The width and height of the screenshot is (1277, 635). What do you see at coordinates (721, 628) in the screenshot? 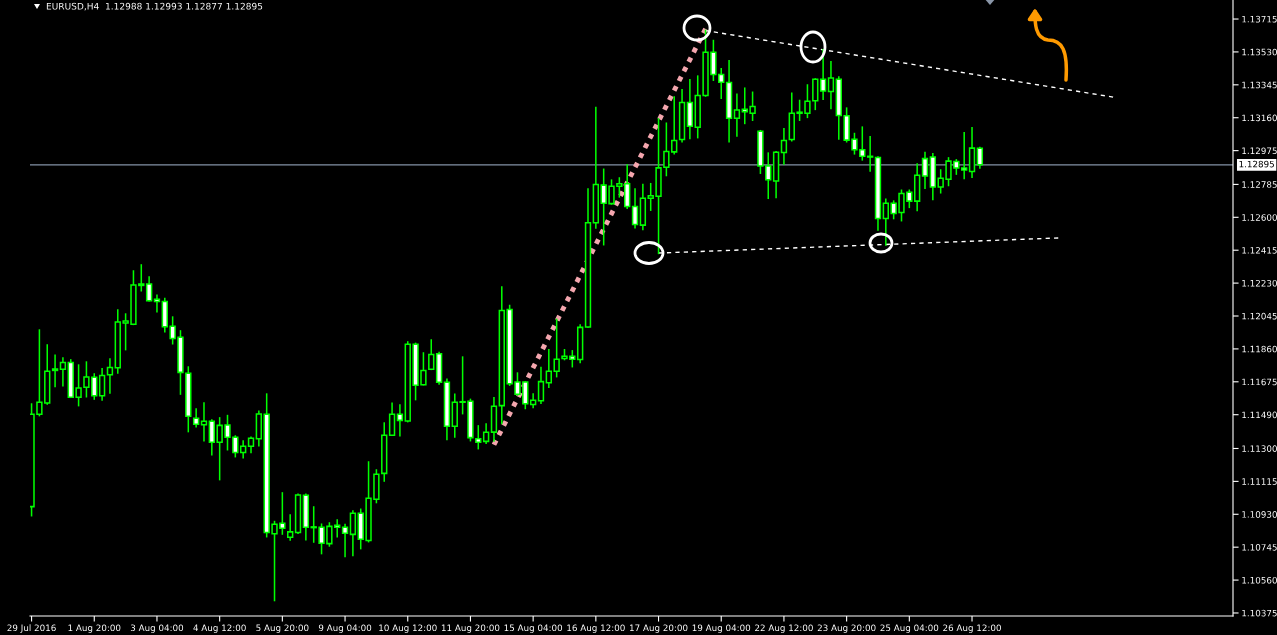
I see `x-tick-label: 19 Aug 04:00` at bounding box center [721, 628].